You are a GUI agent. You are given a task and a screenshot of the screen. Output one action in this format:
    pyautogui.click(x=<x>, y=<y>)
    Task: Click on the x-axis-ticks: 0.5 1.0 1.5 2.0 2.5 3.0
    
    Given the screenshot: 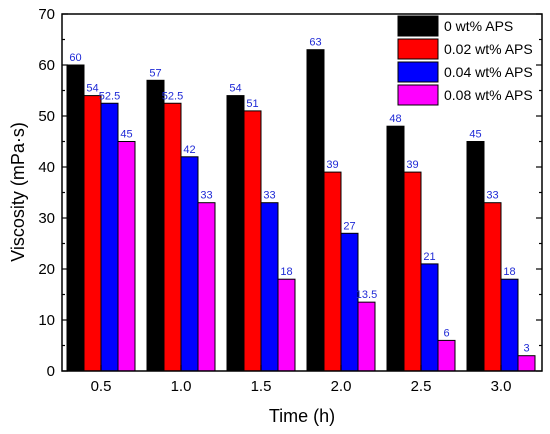 What is the action you would take?
    pyautogui.click(x=301, y=380)
    